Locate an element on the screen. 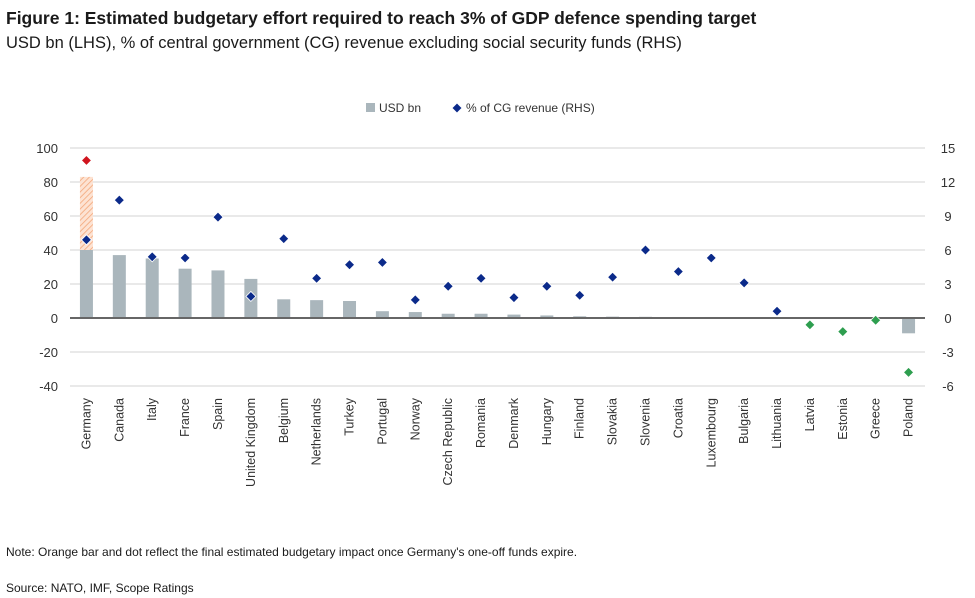 The width and height of the screenshot is (975, 598). right-tick-label: 6 is located at coordinates (947, 250).